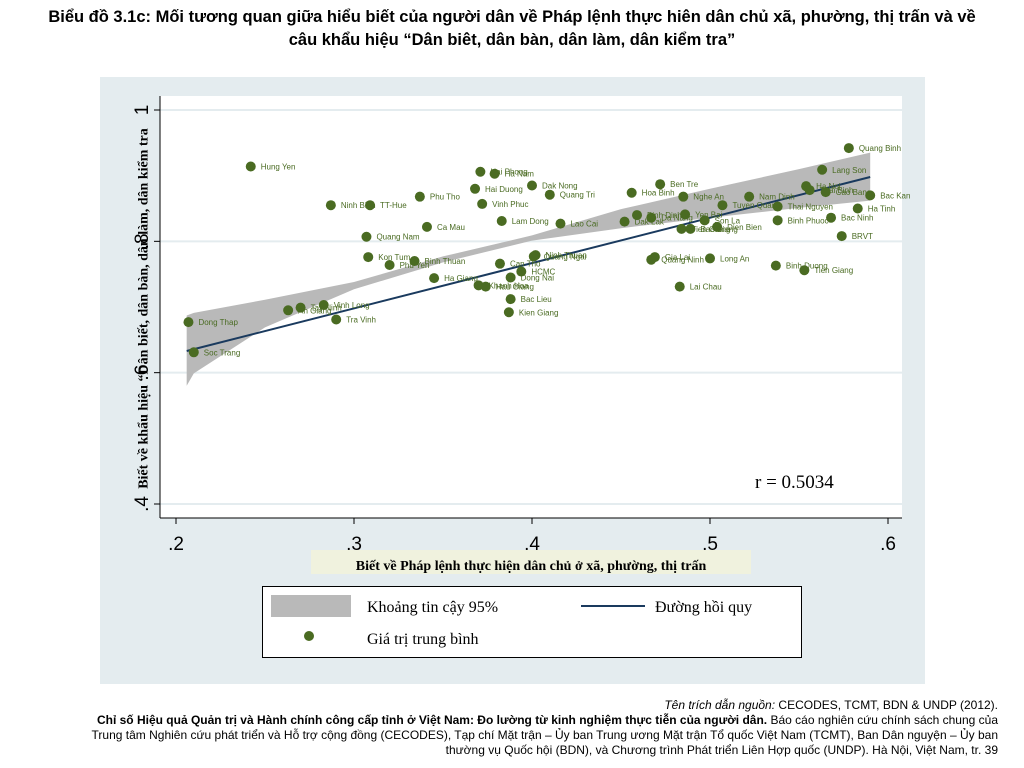 This screenshot has height=768, width=1024. I want to click on point-label: Ninh Thuan, so click(566, 255).